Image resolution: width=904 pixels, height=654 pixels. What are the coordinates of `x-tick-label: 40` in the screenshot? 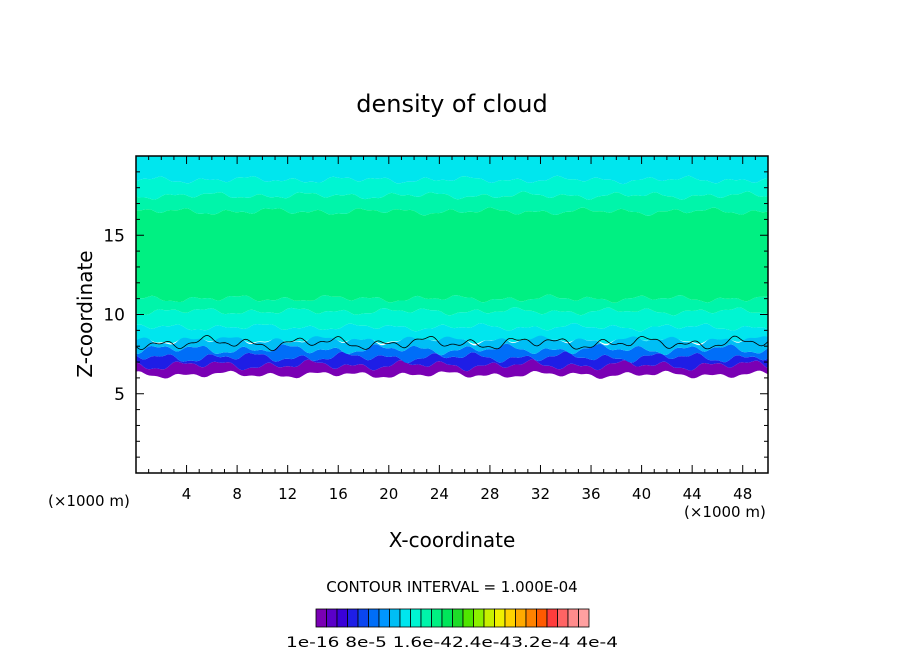 It's located at (641, 494).